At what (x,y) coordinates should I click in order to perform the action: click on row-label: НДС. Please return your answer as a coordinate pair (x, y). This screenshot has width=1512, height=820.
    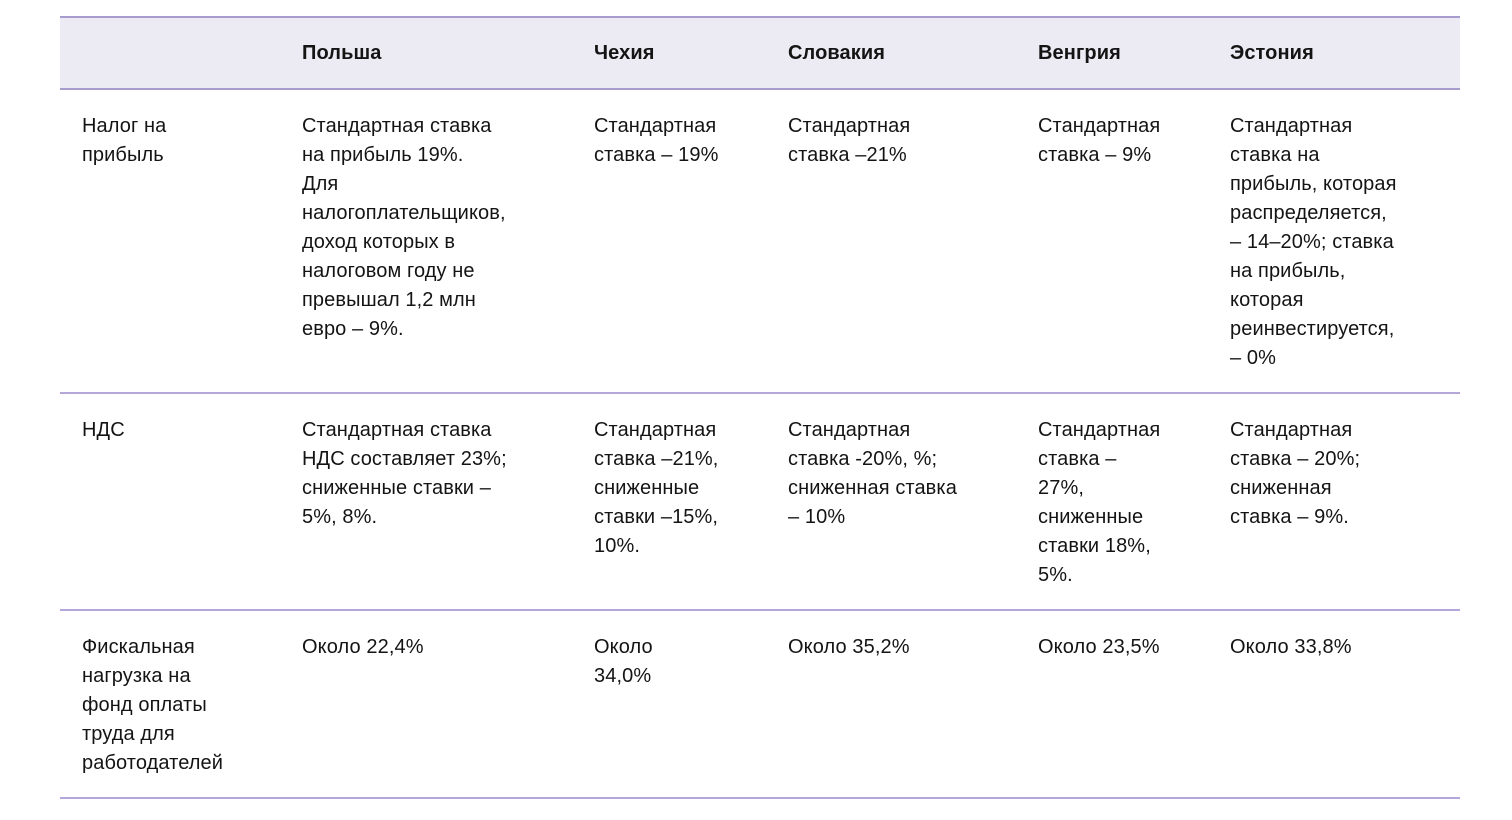
    Looking at the image, I should click on (103, 430).